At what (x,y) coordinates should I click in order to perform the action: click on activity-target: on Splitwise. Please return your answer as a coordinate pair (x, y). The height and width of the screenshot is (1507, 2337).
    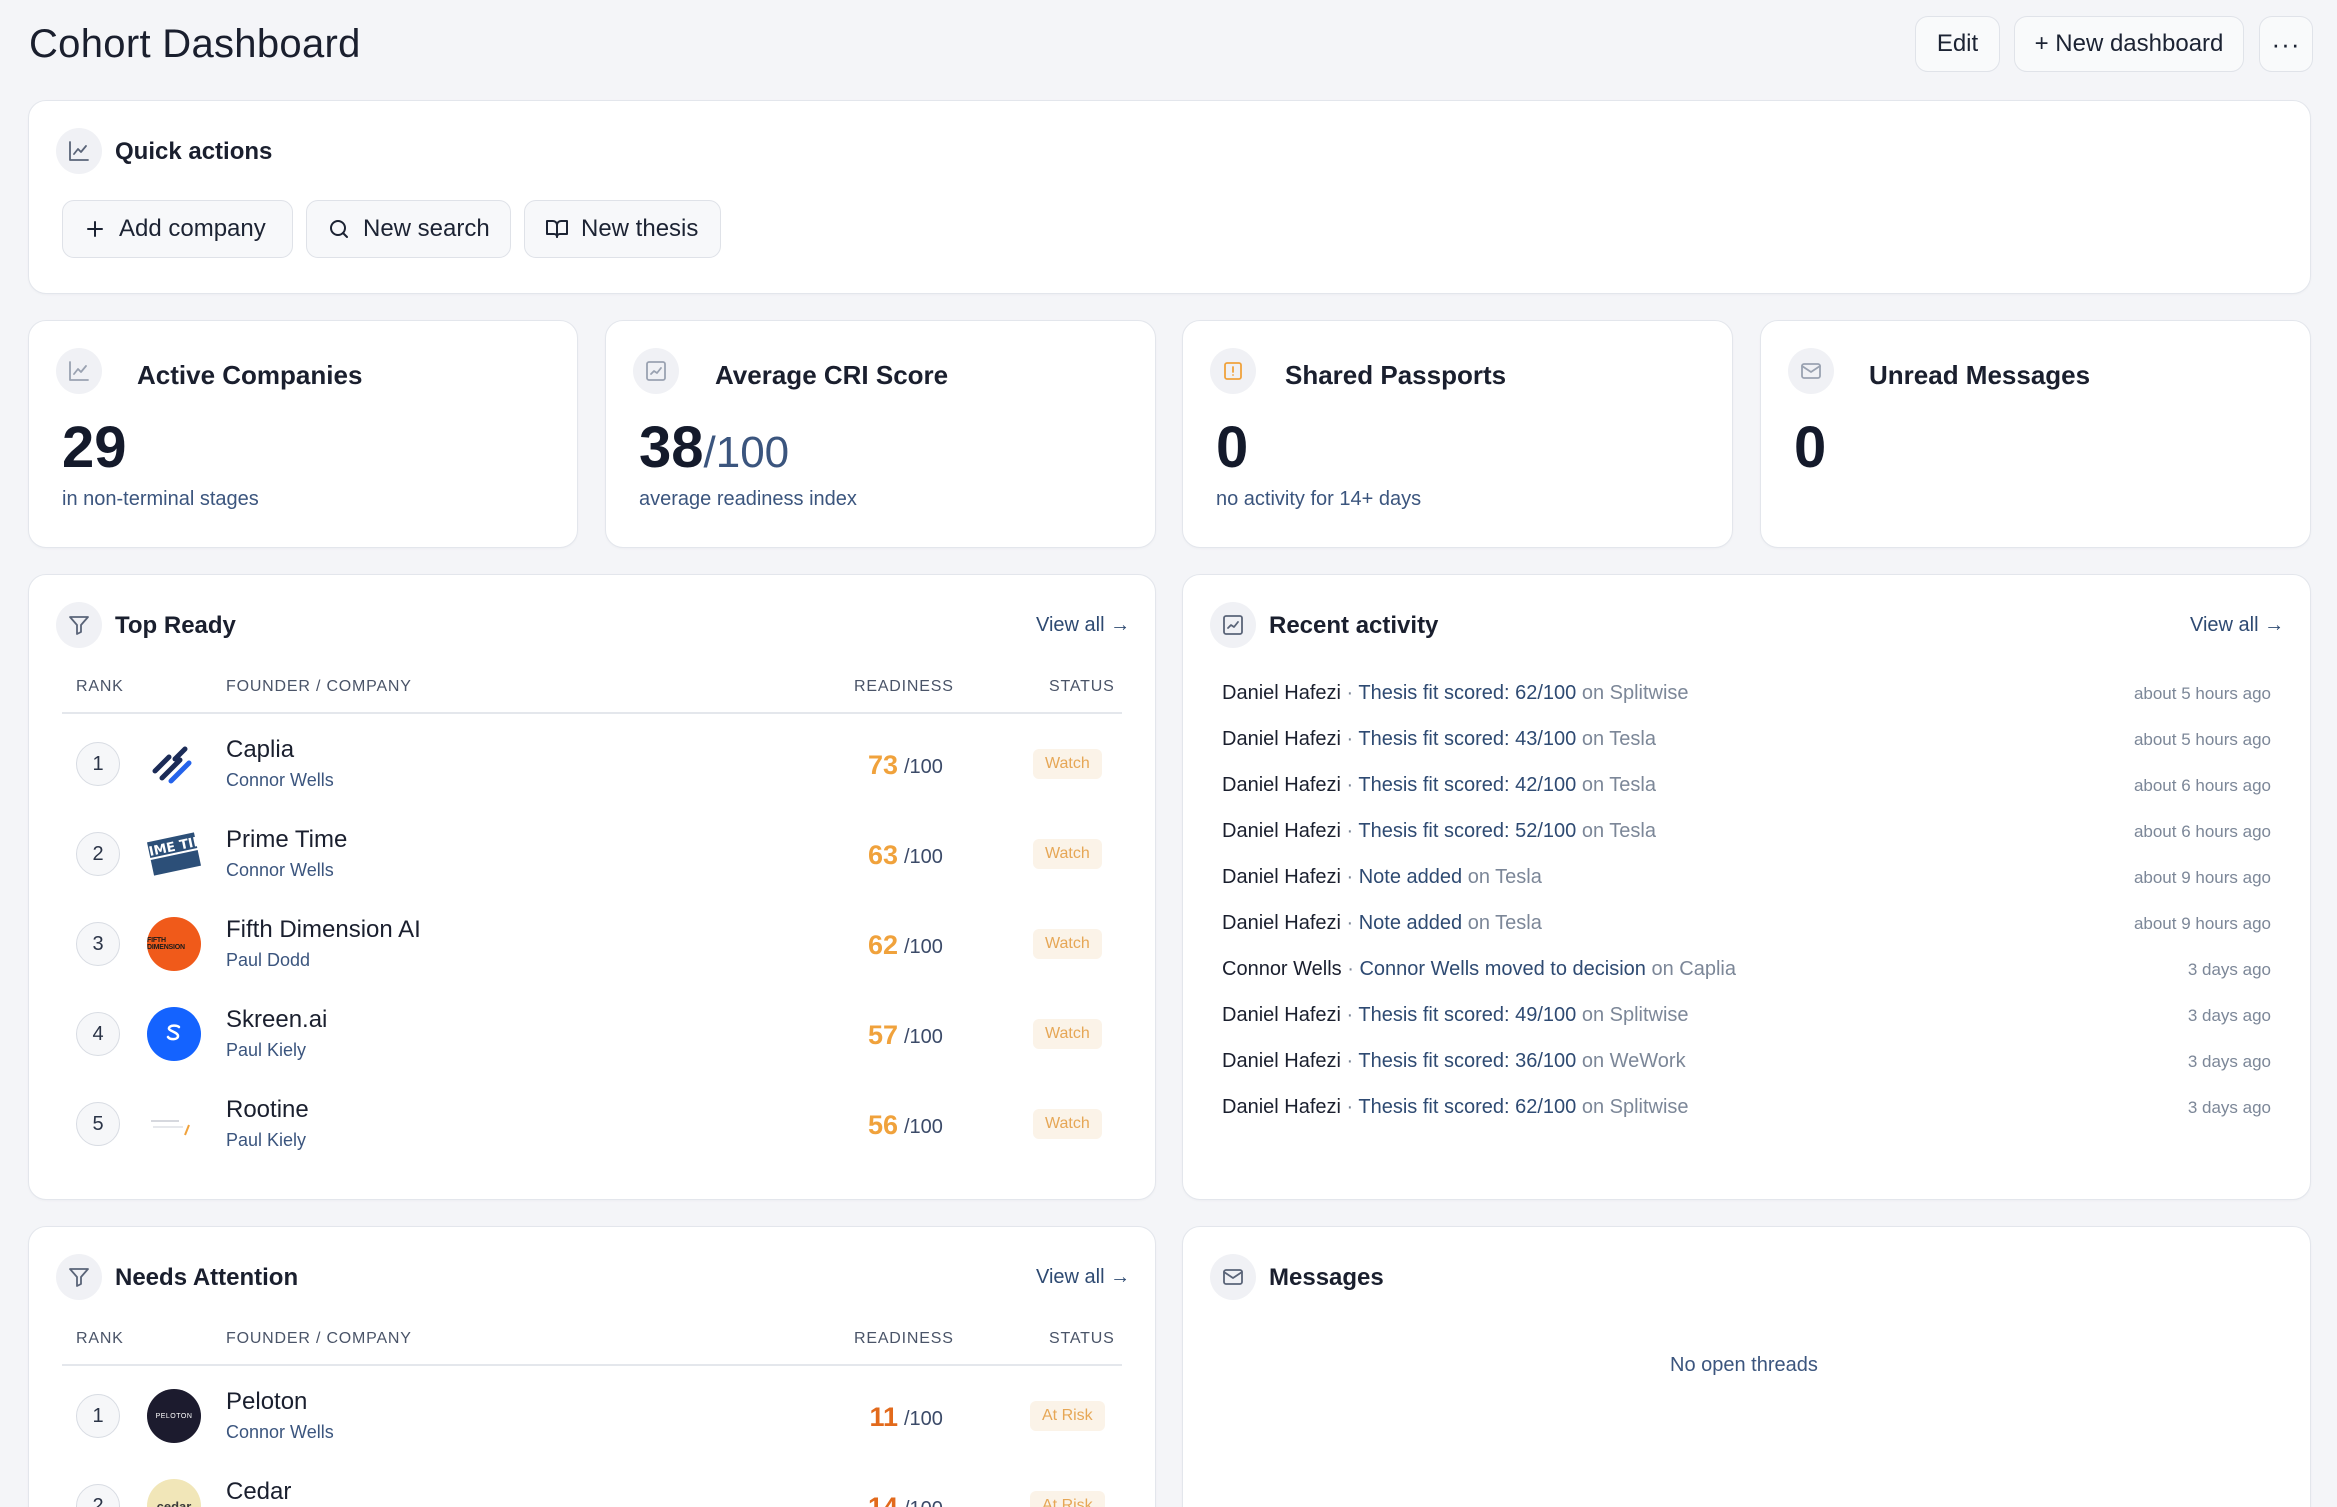
    Looking at the image, I should click on (1635, 1015).